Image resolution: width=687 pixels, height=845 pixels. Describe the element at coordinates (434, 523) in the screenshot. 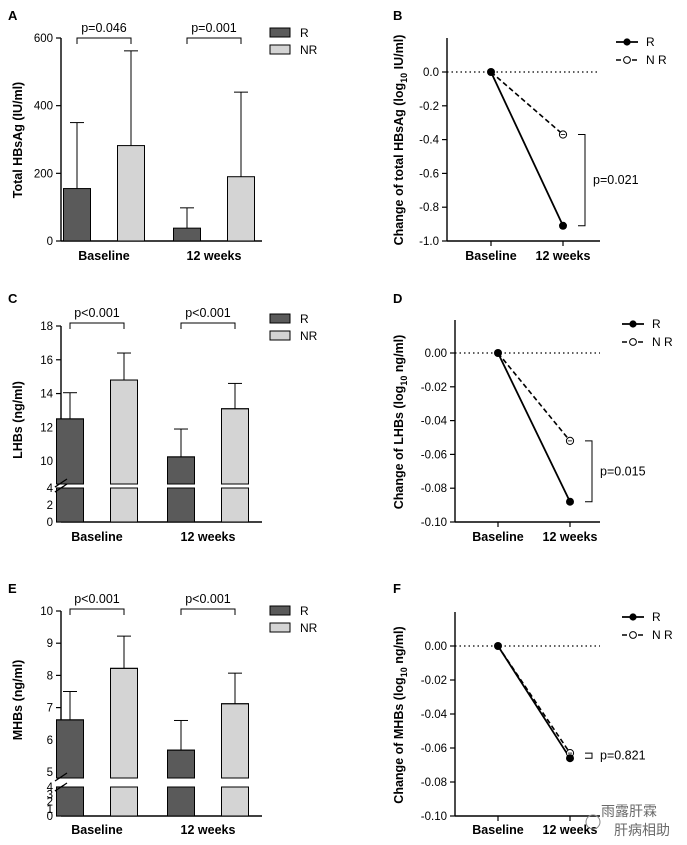

I see `y-tick-label: -0.10` at that location.